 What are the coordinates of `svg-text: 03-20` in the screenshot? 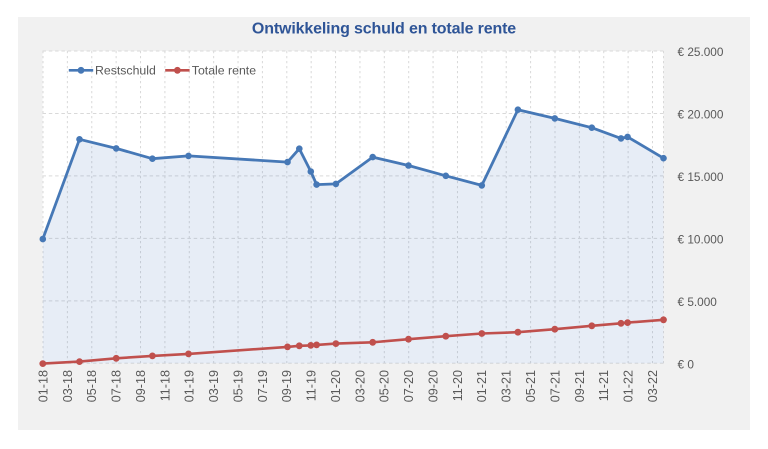 It's located at (360, 386).